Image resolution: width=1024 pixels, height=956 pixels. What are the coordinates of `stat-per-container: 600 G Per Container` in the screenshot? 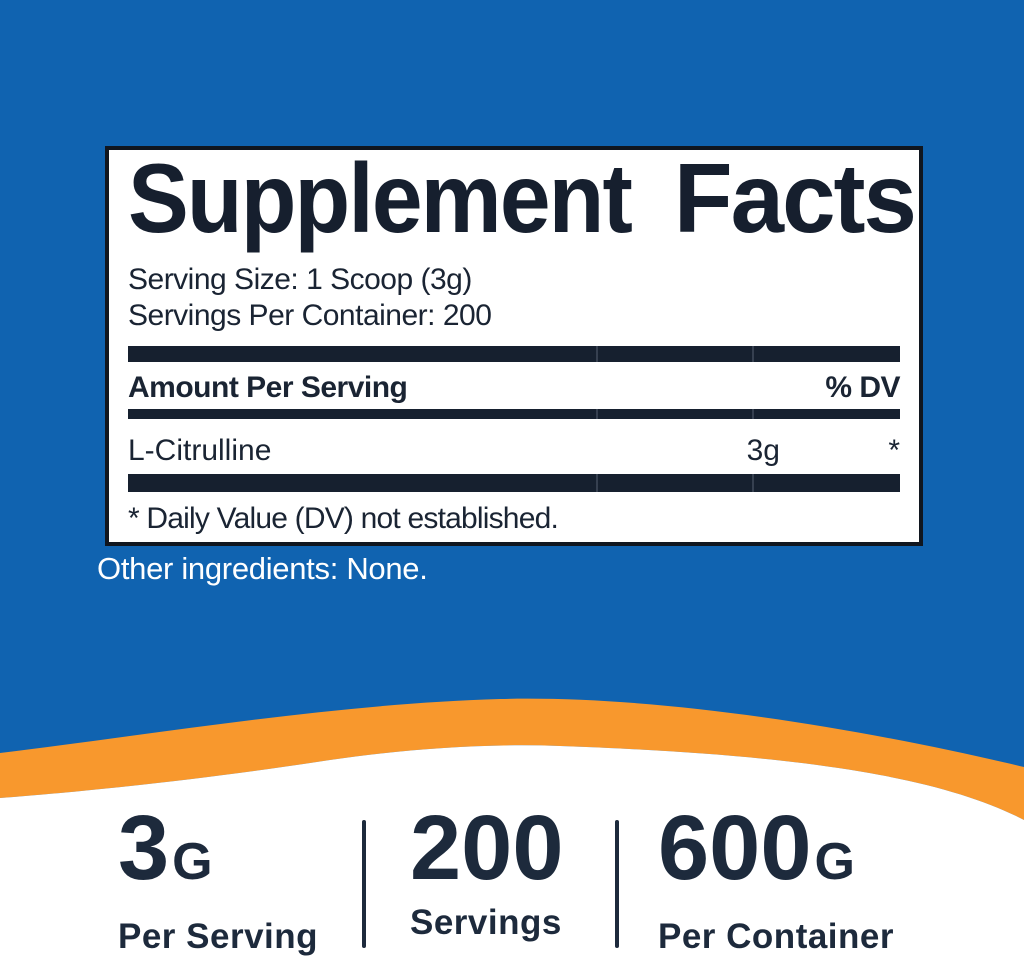 It's located at (776, 876).